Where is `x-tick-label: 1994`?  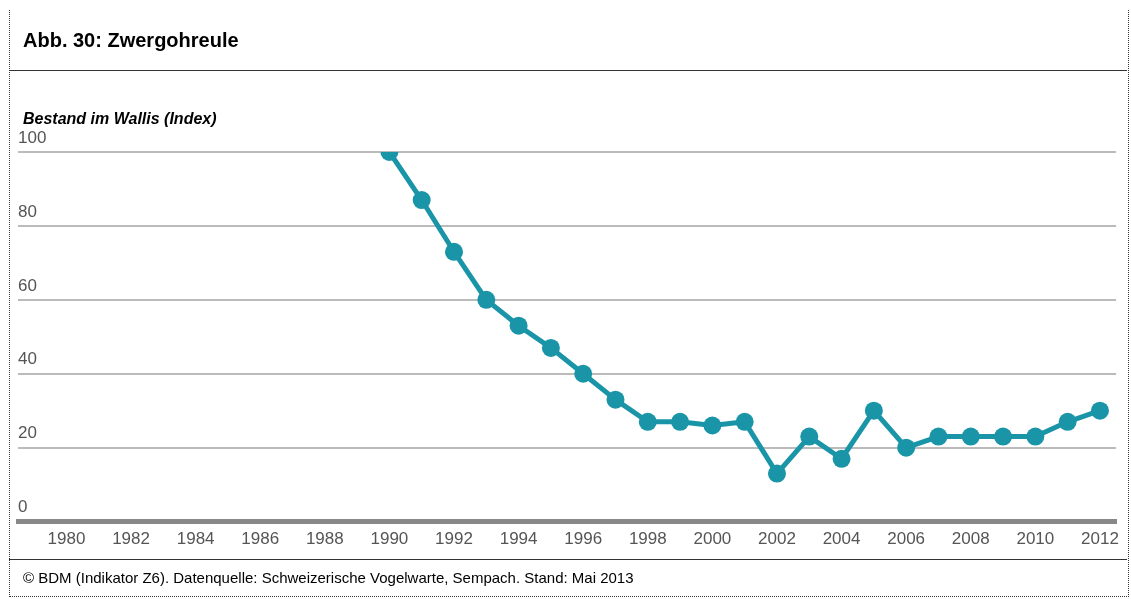
x-tick-label: 1994 is located at coordinates (518, 539).